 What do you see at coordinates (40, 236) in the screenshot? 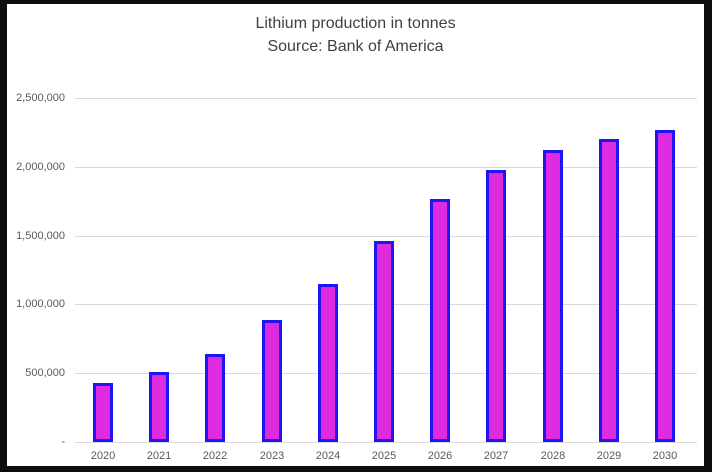
I see `y-axis-tick-label: 1,500,000` at bounding box center [40, 236].